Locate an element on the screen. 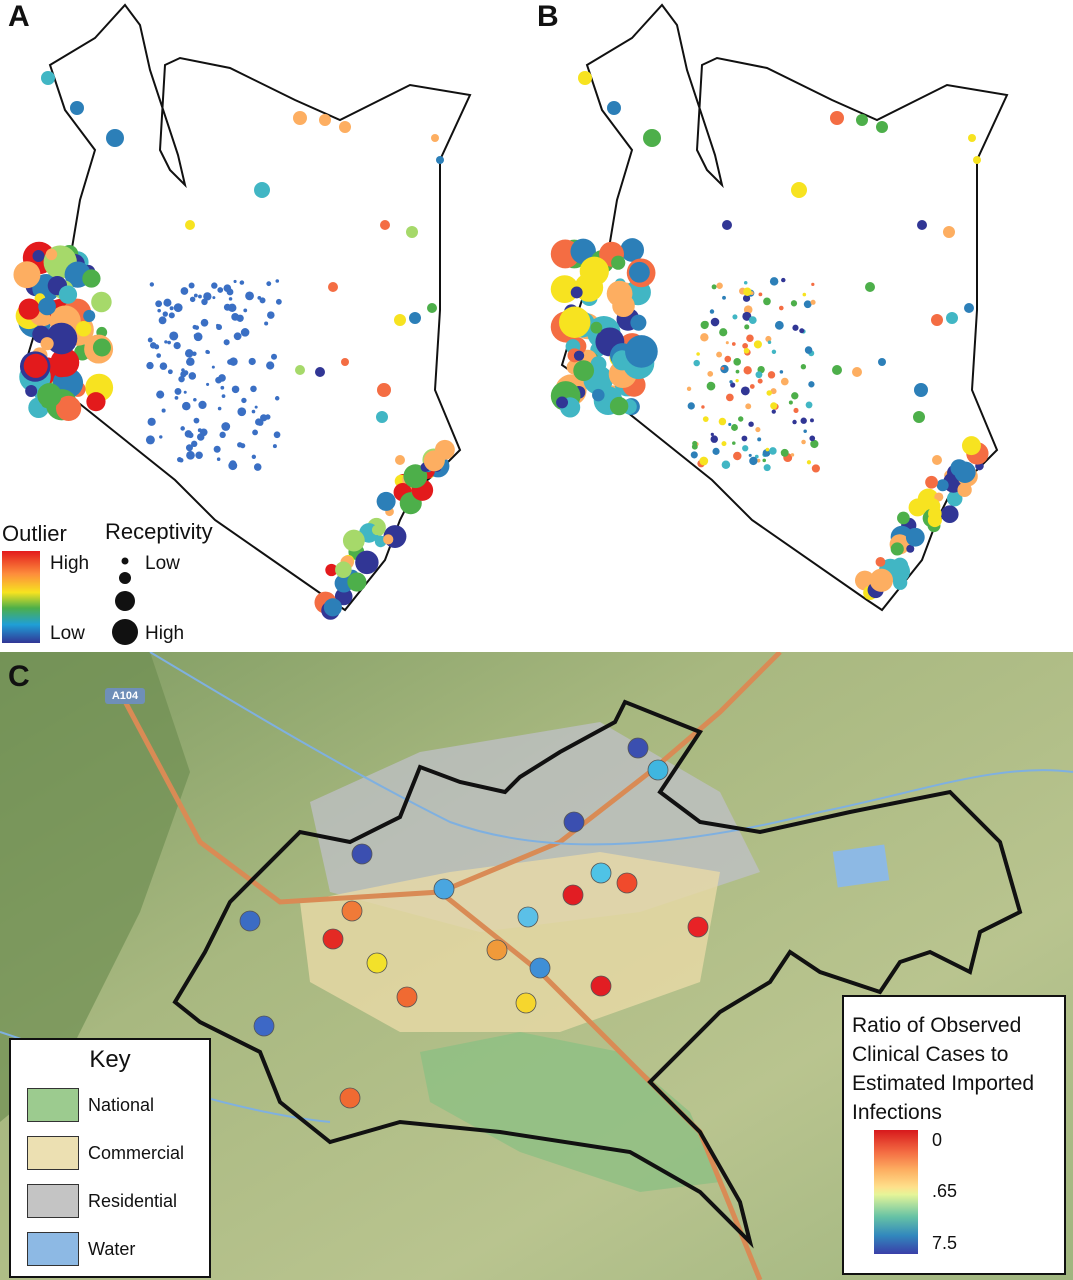 The width and height of the screenshot is (1073, 1280). road-south is located at coordinates (600, 1085).